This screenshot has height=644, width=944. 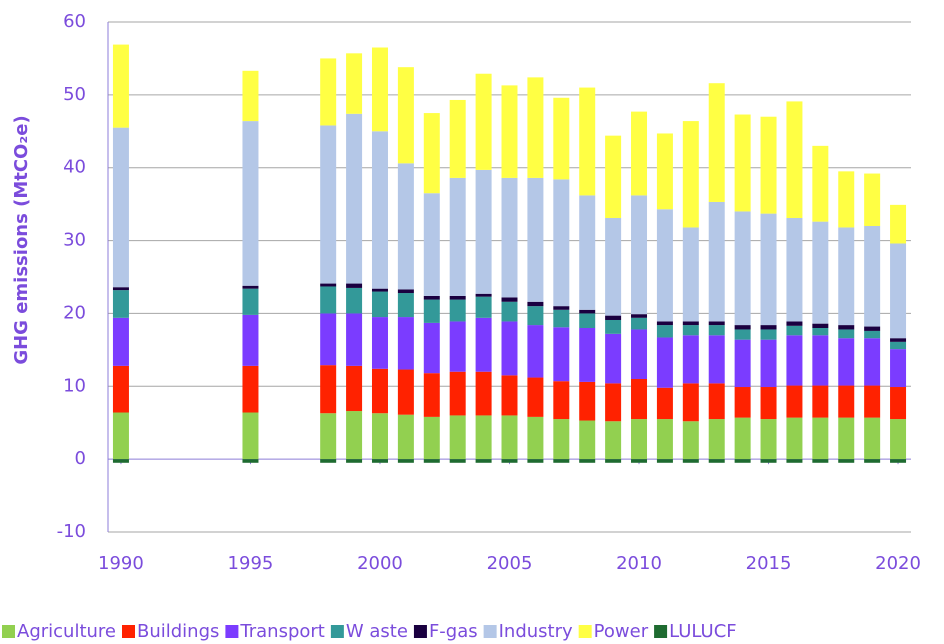 What do you see at coordinates (178, 631) in the screenshot?
I see `legend-label: Buildings` at bounding box center [178, 631].